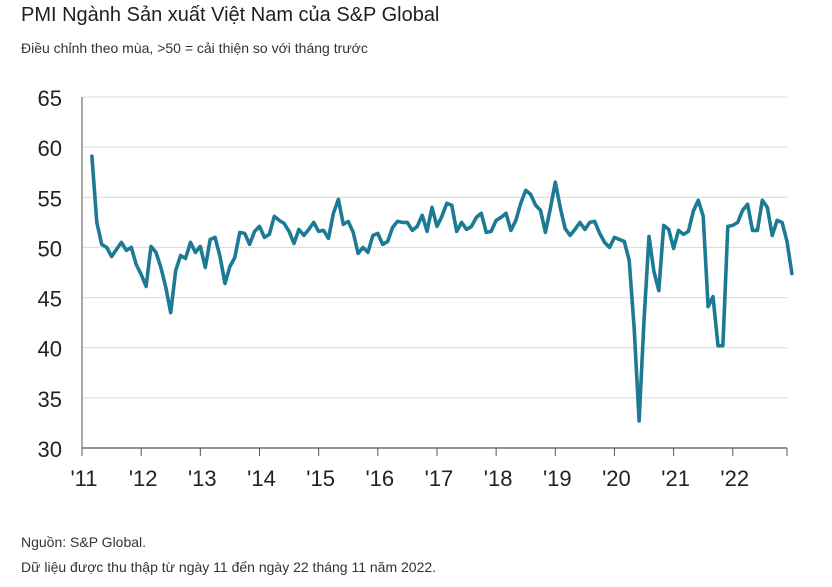 This screenshot has height=587, width=832. I want to click on x-tick-label: '15, so click(320, 478).